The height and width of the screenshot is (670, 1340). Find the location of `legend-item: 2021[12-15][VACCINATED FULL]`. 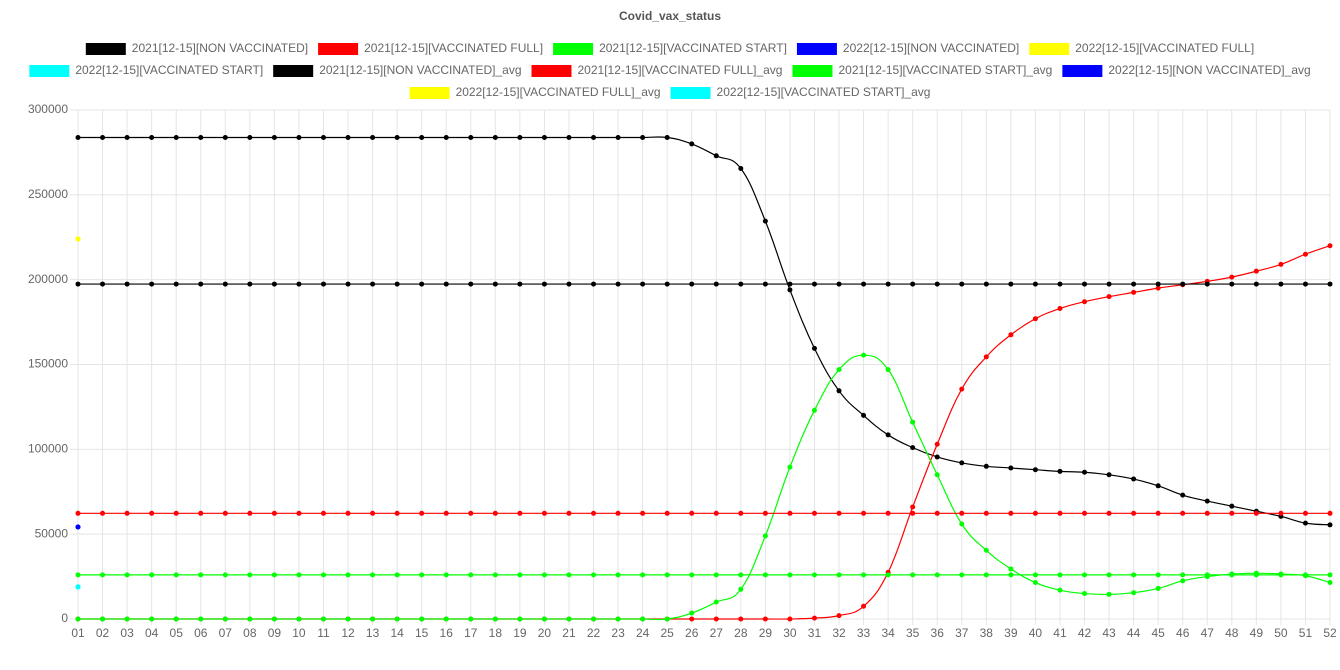

legend-item: 2021[12-15][VACCINATED FULL] is located at coordinates (430, 48).